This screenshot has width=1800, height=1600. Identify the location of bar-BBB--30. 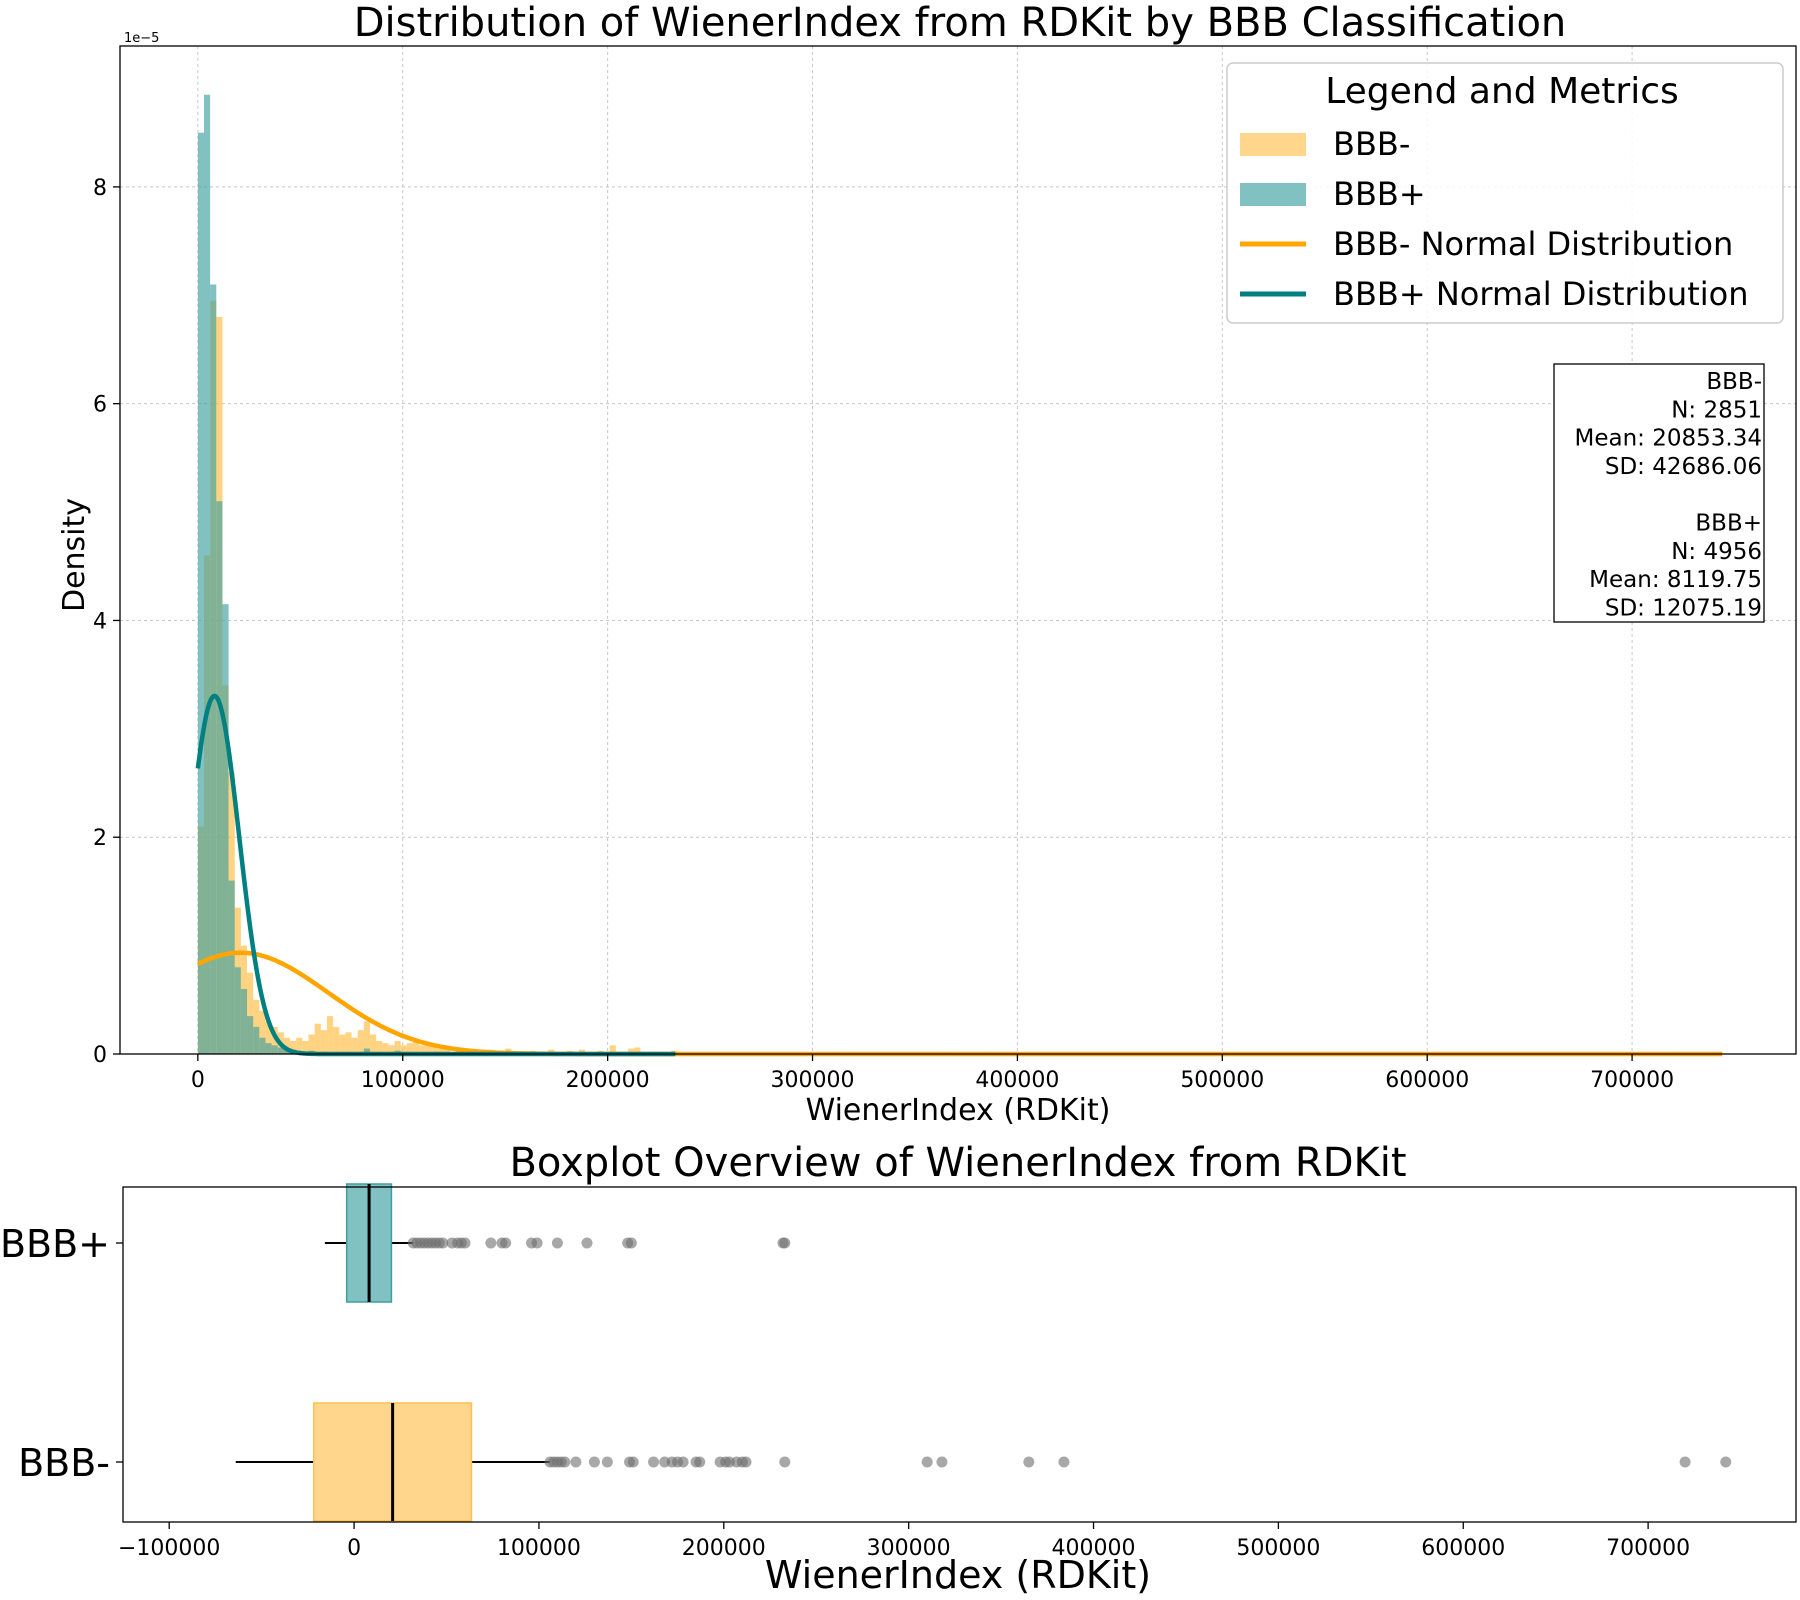
(385, 1048).